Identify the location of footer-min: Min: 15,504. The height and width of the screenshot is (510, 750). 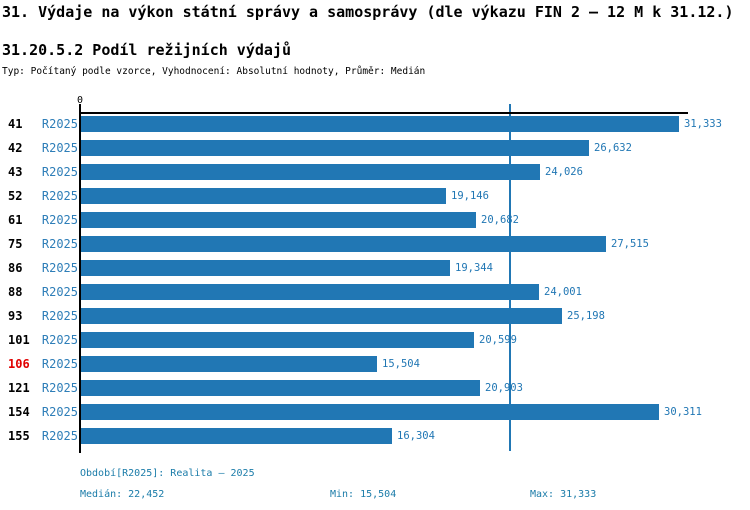
(363, 494).